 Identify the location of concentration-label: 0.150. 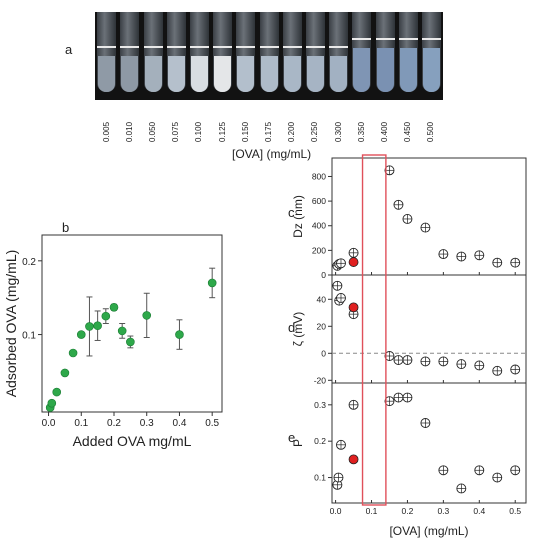
(245, 131).